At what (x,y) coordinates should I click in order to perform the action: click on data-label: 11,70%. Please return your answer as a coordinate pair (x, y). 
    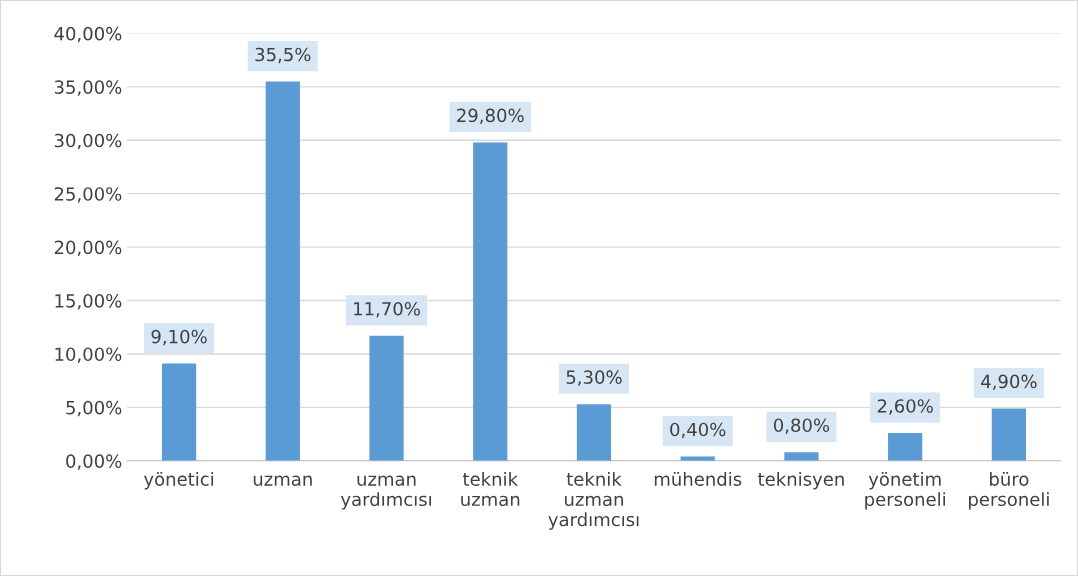
    Looking at the image, I should click on (387, 309).